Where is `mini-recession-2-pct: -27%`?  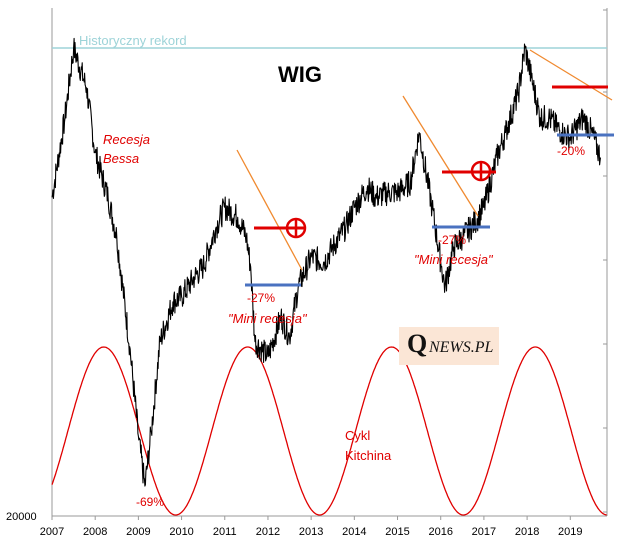
mini-recession-2-pct: -27% is located at coordinates (452, 240).